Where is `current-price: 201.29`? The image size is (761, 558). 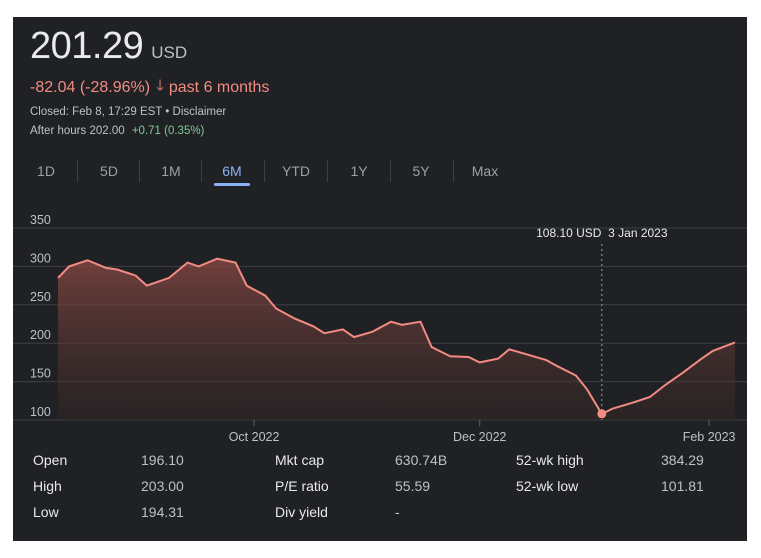
current-price: 201.29 is located at coordinates (87, 46).